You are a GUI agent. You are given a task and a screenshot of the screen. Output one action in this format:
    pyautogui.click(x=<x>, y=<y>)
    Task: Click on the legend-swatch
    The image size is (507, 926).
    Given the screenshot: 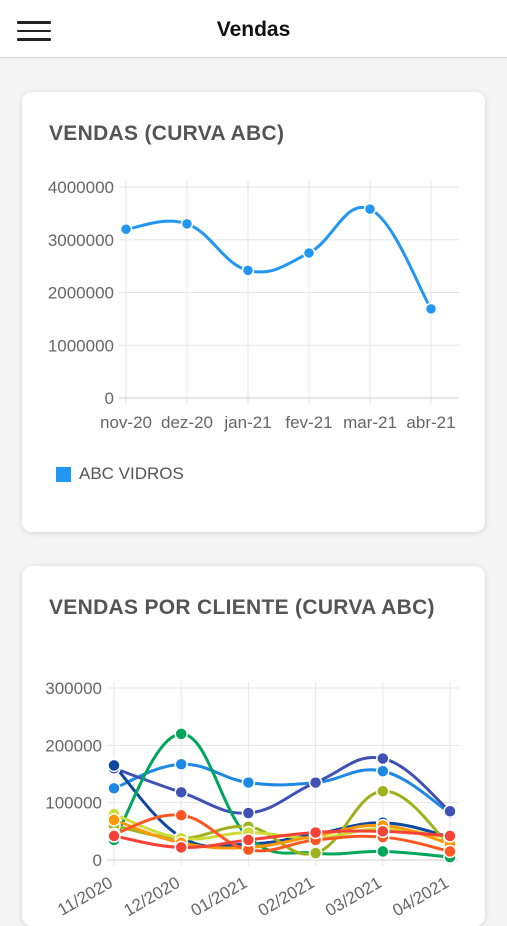 What is the action you would take?
    pyautogui.click(x=63, y=474)
    